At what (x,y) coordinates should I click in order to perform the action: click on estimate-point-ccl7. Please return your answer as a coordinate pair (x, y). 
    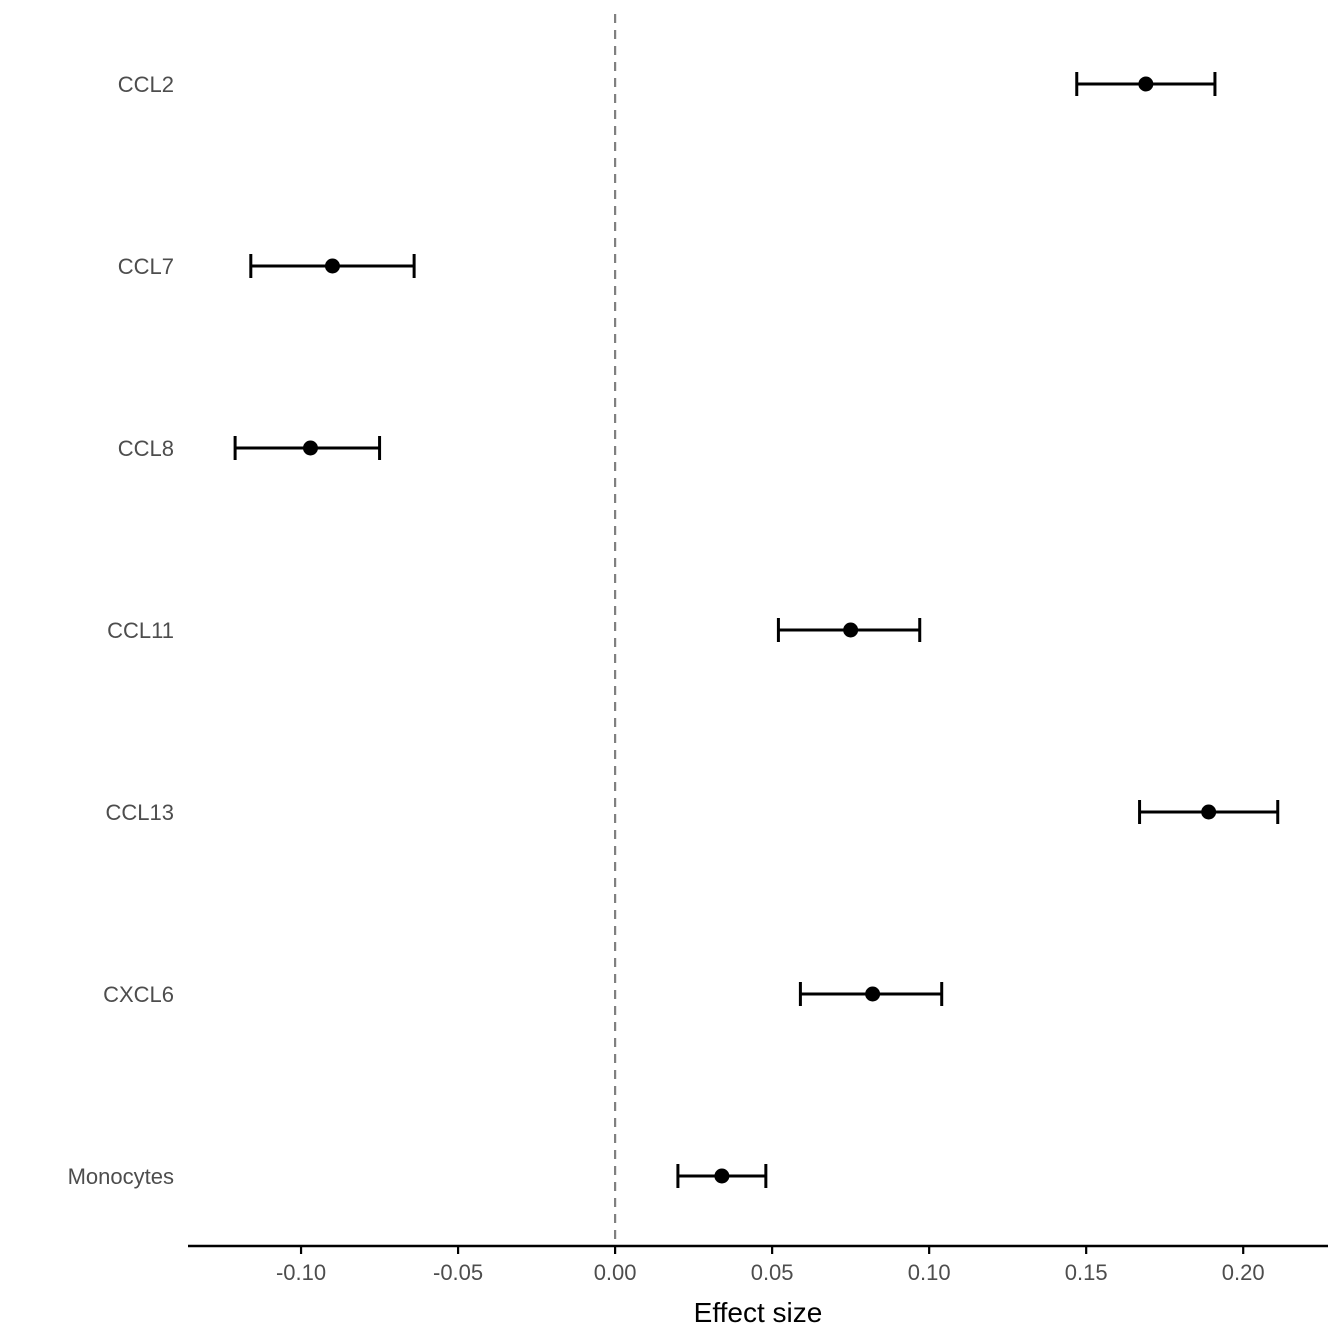
    Looking at the image, I should click on (332, 266).